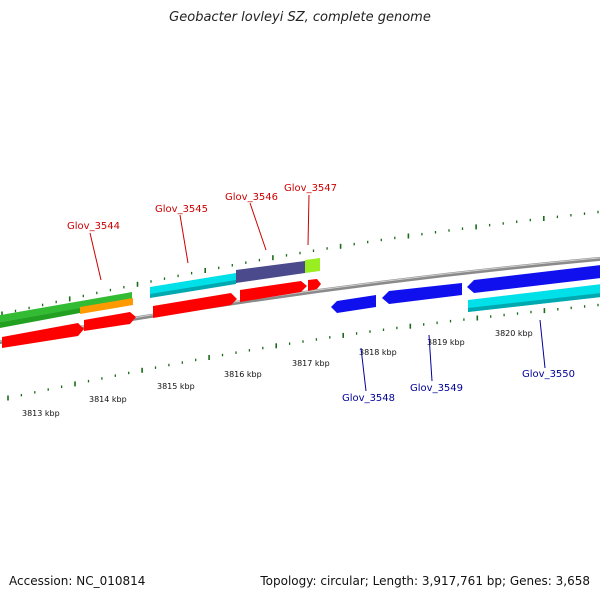 Image resolution: width=600 pixels, height=600 pixels. What do you see at coordinates (312, 265) in the screenshot?
I see `gene-feature-light-green` at bounding box center [312, 265].